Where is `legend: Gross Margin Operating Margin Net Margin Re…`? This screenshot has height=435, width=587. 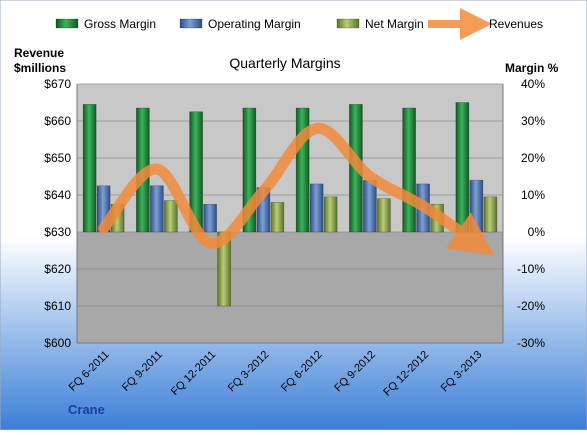
legend: Gross Margin Operating Margin Net Margin Re… is located at coordinates (299, 24).